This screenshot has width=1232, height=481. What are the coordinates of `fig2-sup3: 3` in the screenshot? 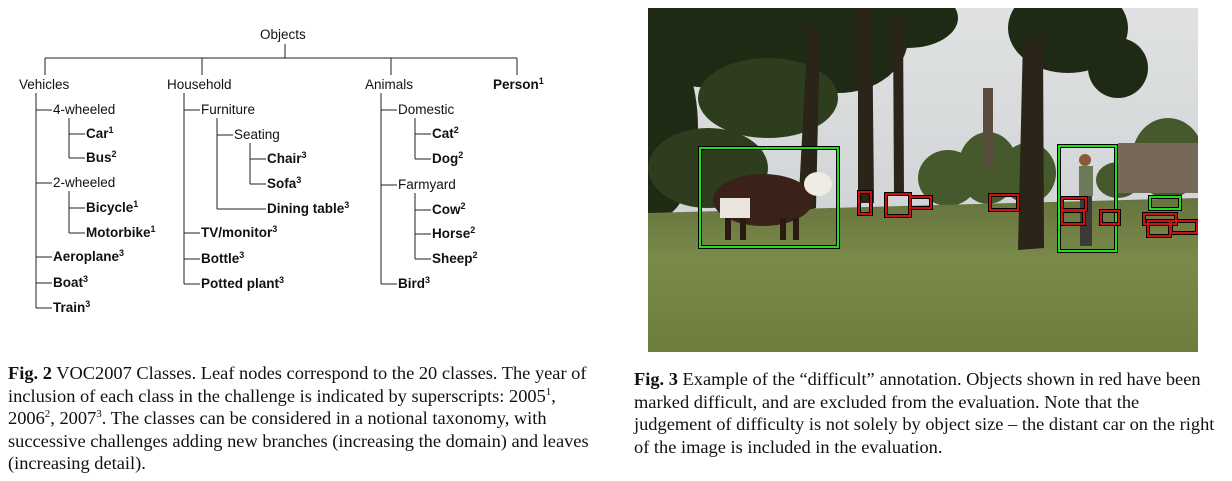 It's located at (99, 414).